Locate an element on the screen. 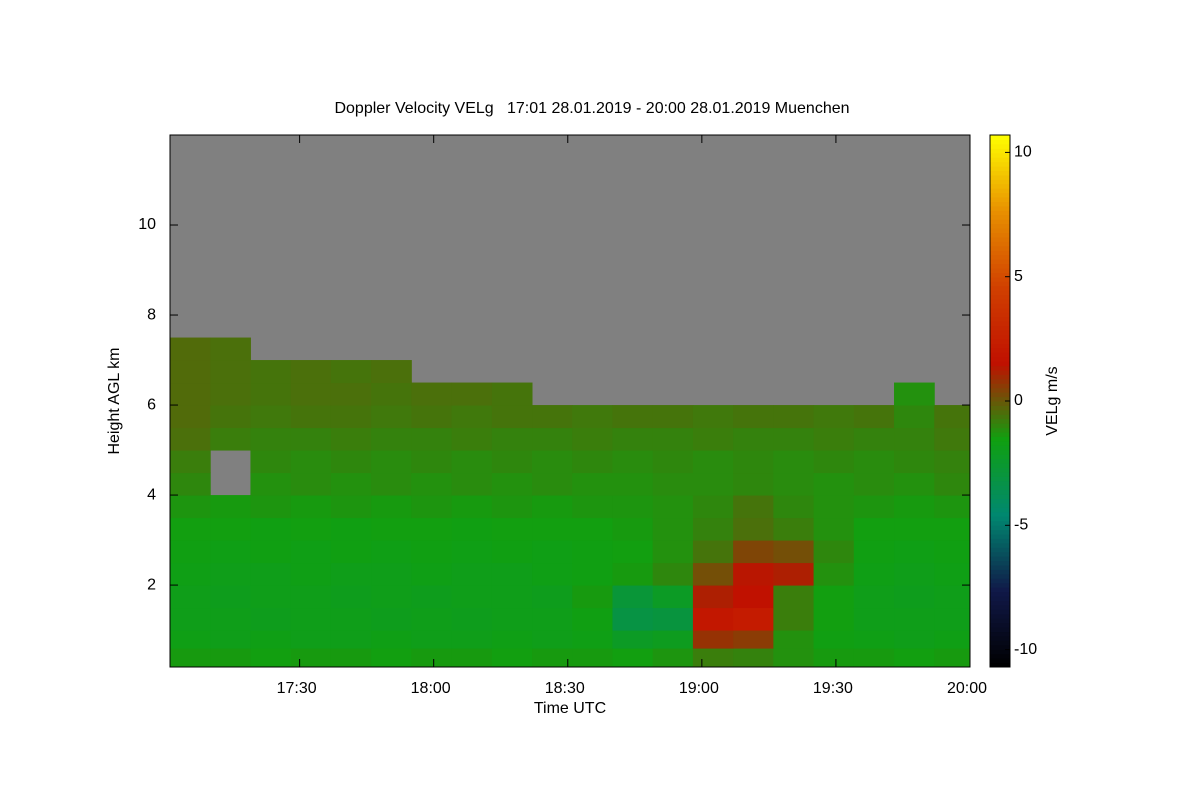  x-tick-label: 18:00 is located at coordinates (431, 688).